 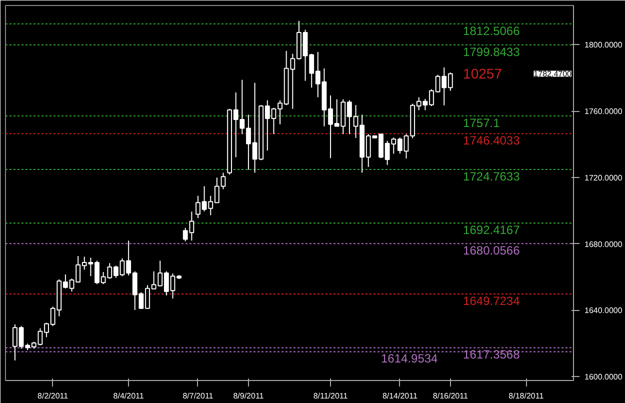 What do you see at coordinates (198, 396) in the screenshot?
I see `x-tick-label: 8/7/2011` at bounding box center [198, 396].